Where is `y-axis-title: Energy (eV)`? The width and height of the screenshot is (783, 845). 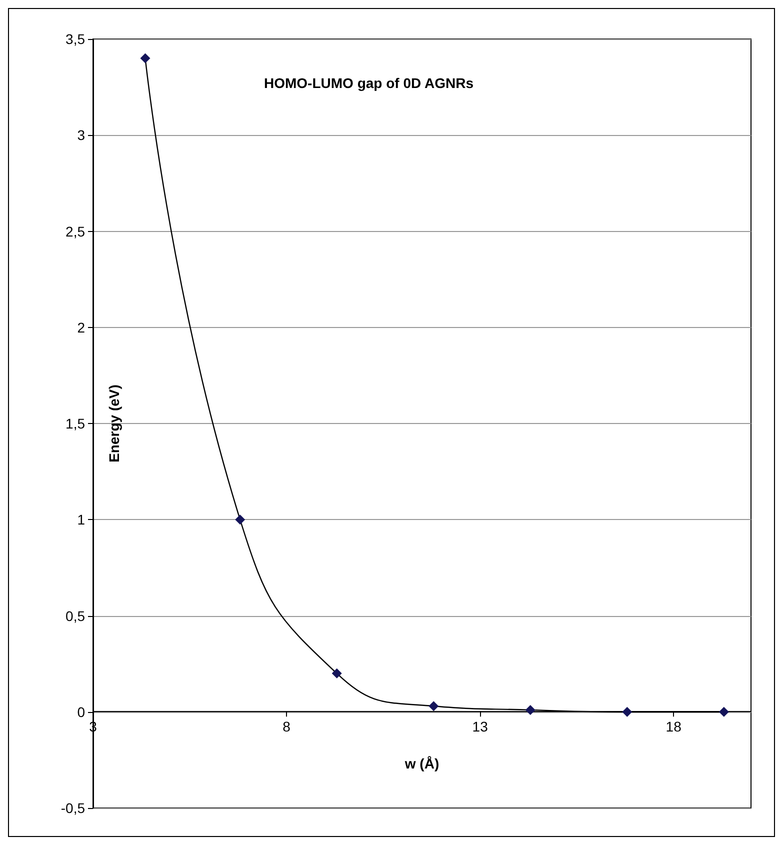 y-axis-title: Energy (eV) is located at coordinates (114, 423).